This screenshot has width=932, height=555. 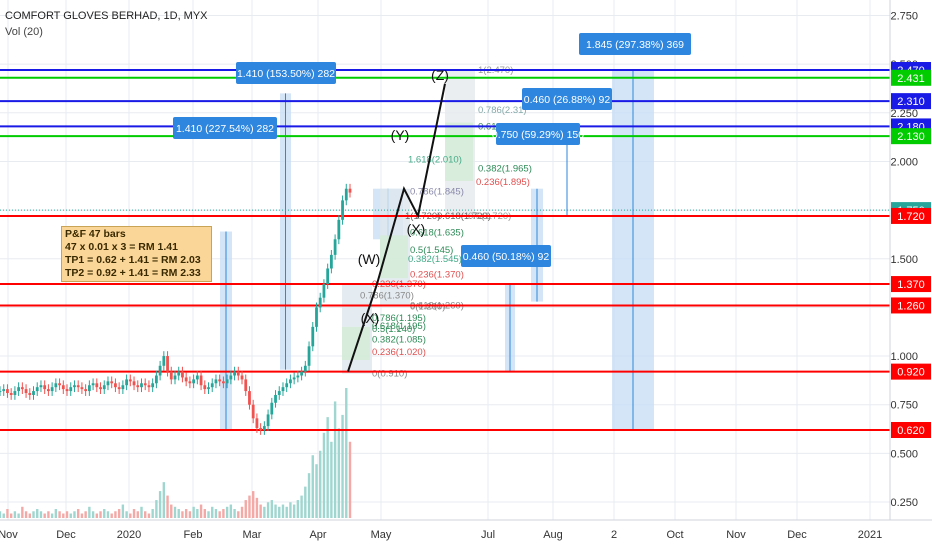 I want to click on fib-label: 0.236(1.370), so click(x=437, y=274).